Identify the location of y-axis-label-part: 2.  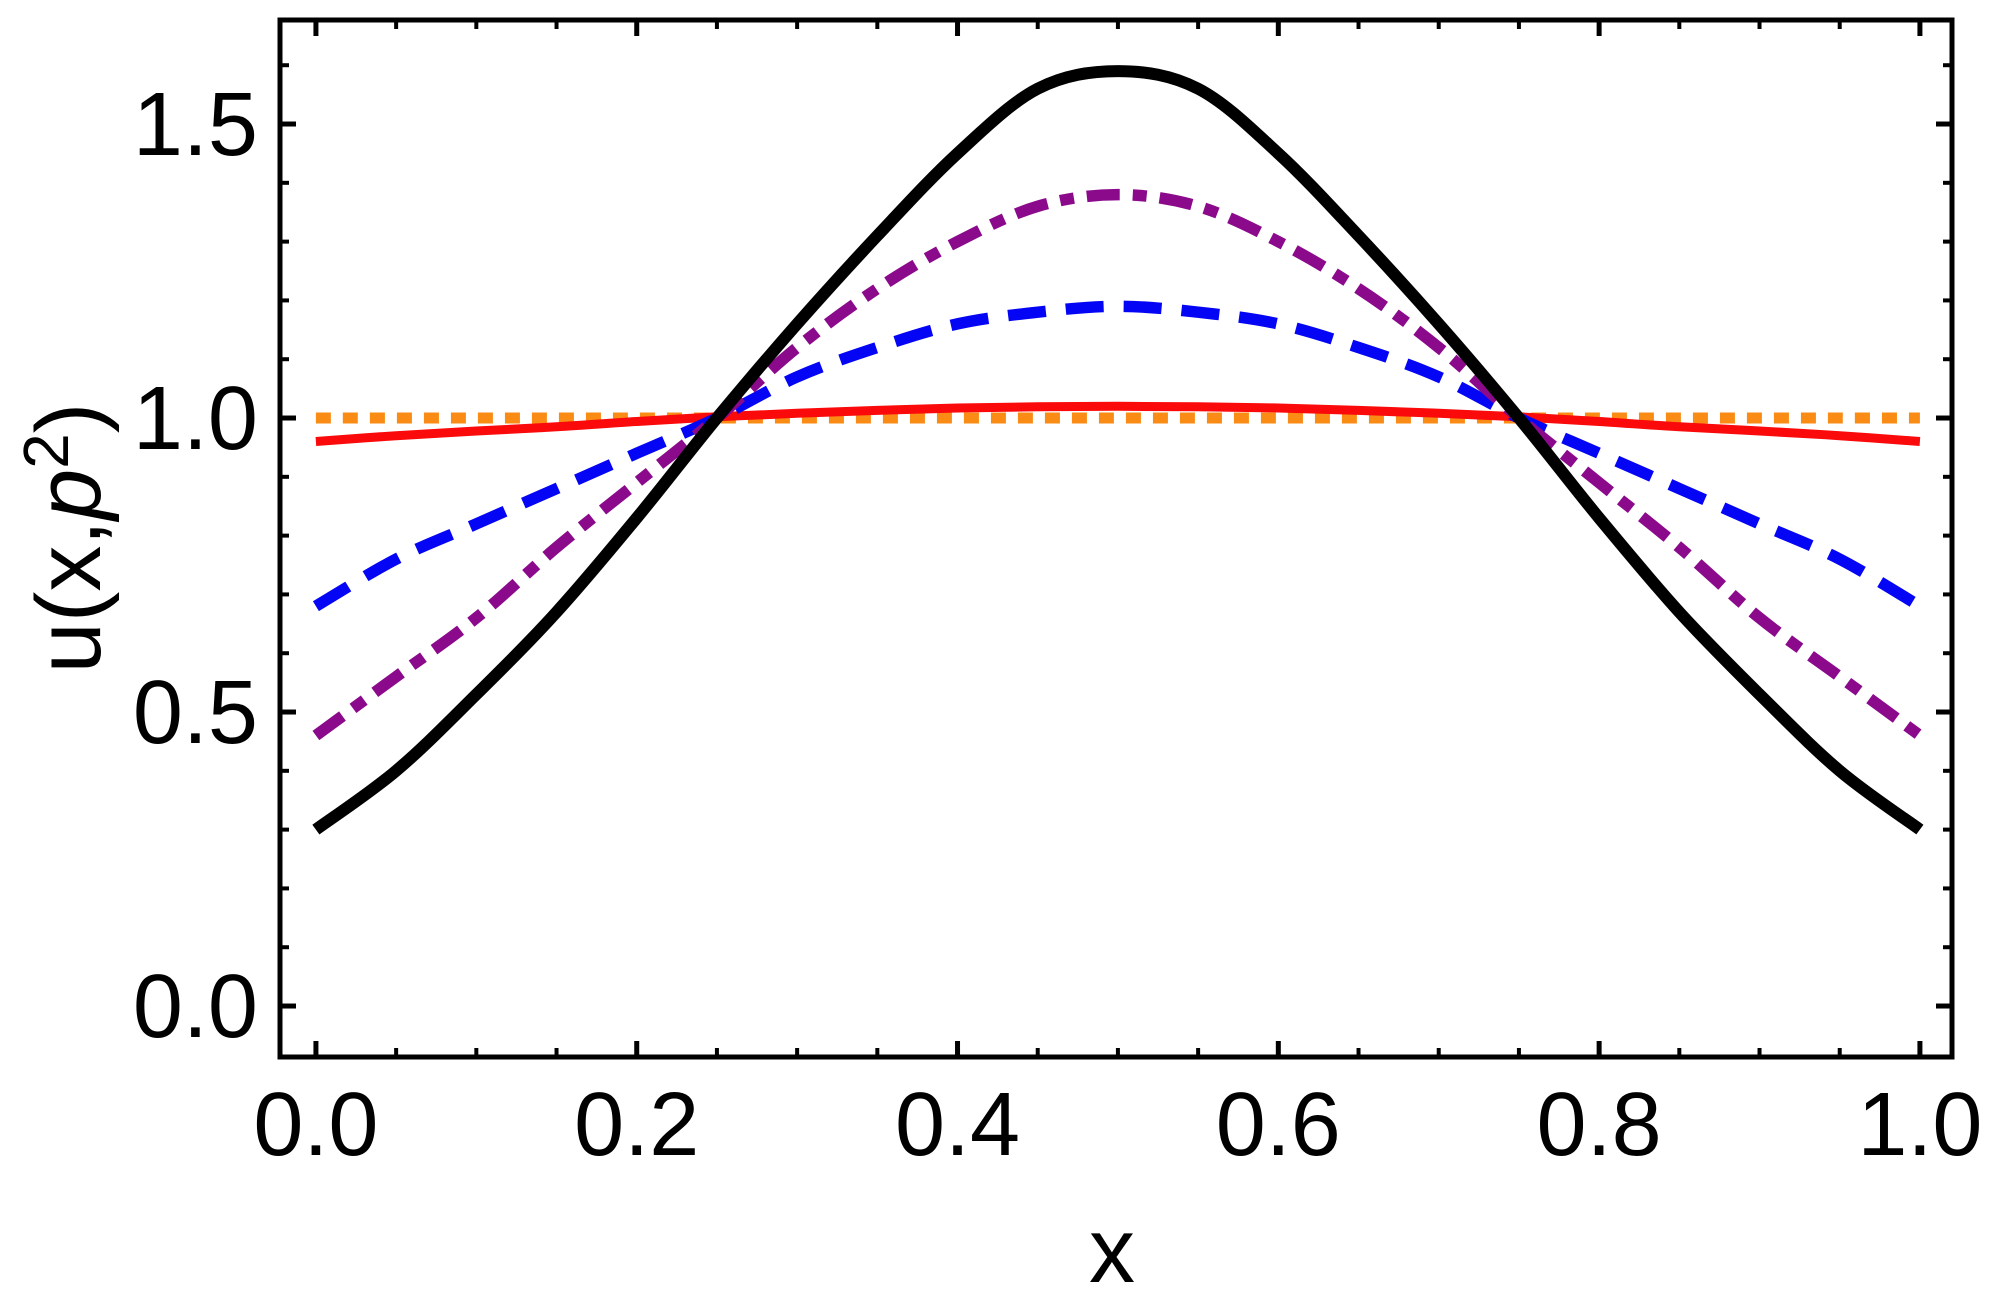
(46, 451).